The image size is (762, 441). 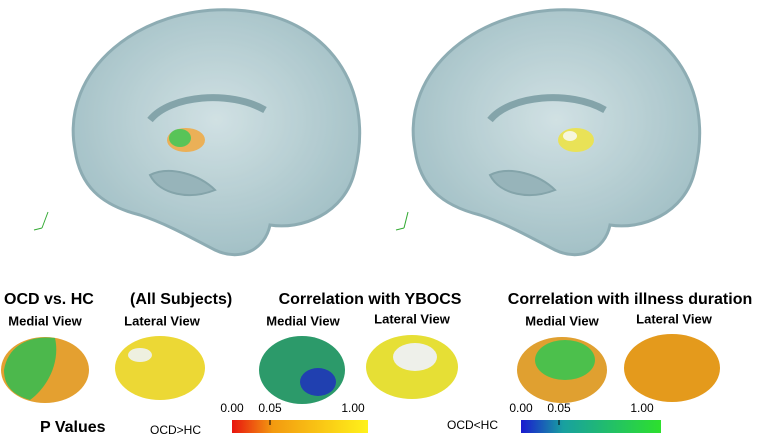 What do you see at coordinates (370, 299) in the screenshot?
I see `group-title: Correlation with YBOCS` at bounding box center [370, 299].